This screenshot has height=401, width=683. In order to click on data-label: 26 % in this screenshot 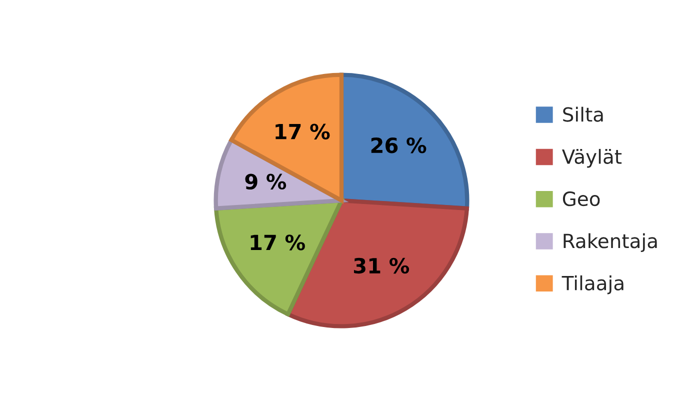, I will do `click(398, 145)`.